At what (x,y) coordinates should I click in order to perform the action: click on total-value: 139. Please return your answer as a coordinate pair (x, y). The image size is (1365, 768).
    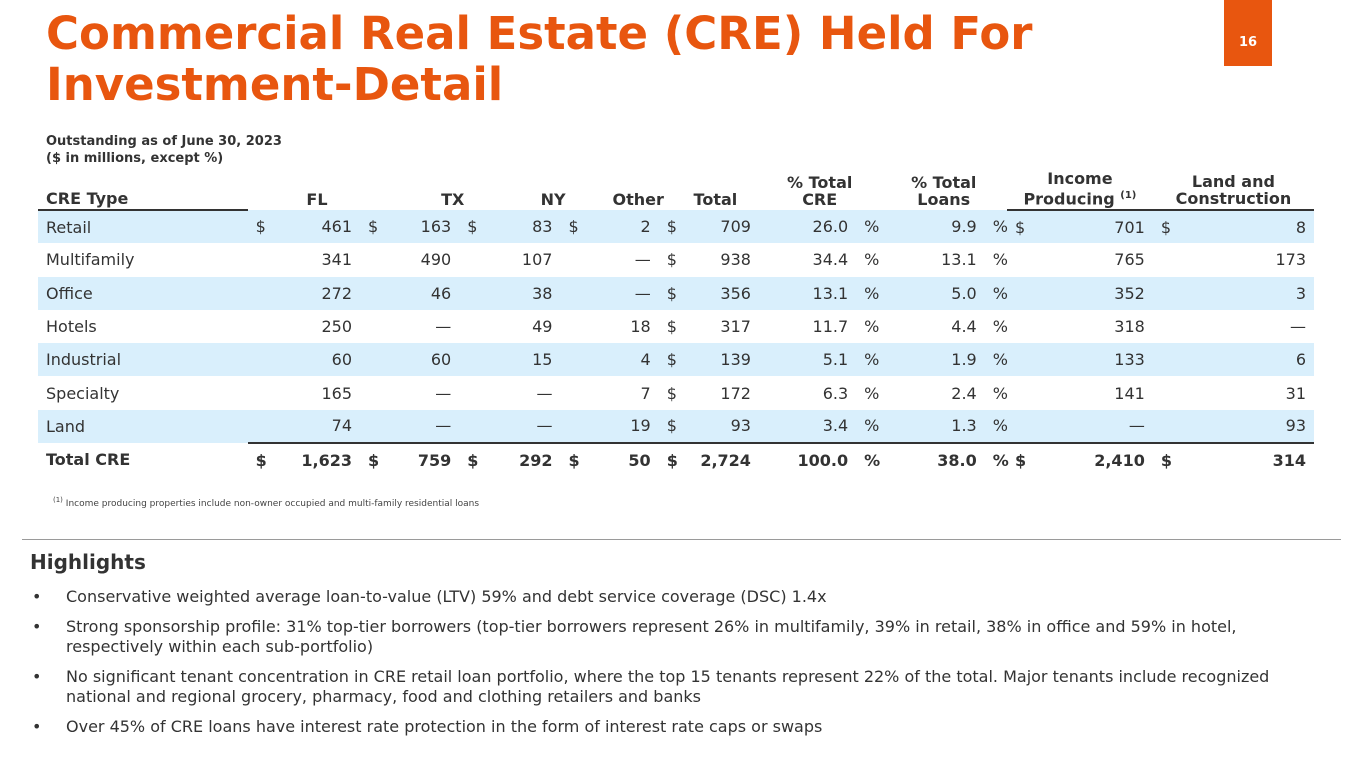
    Looking at the image, I should click on (715, 360).